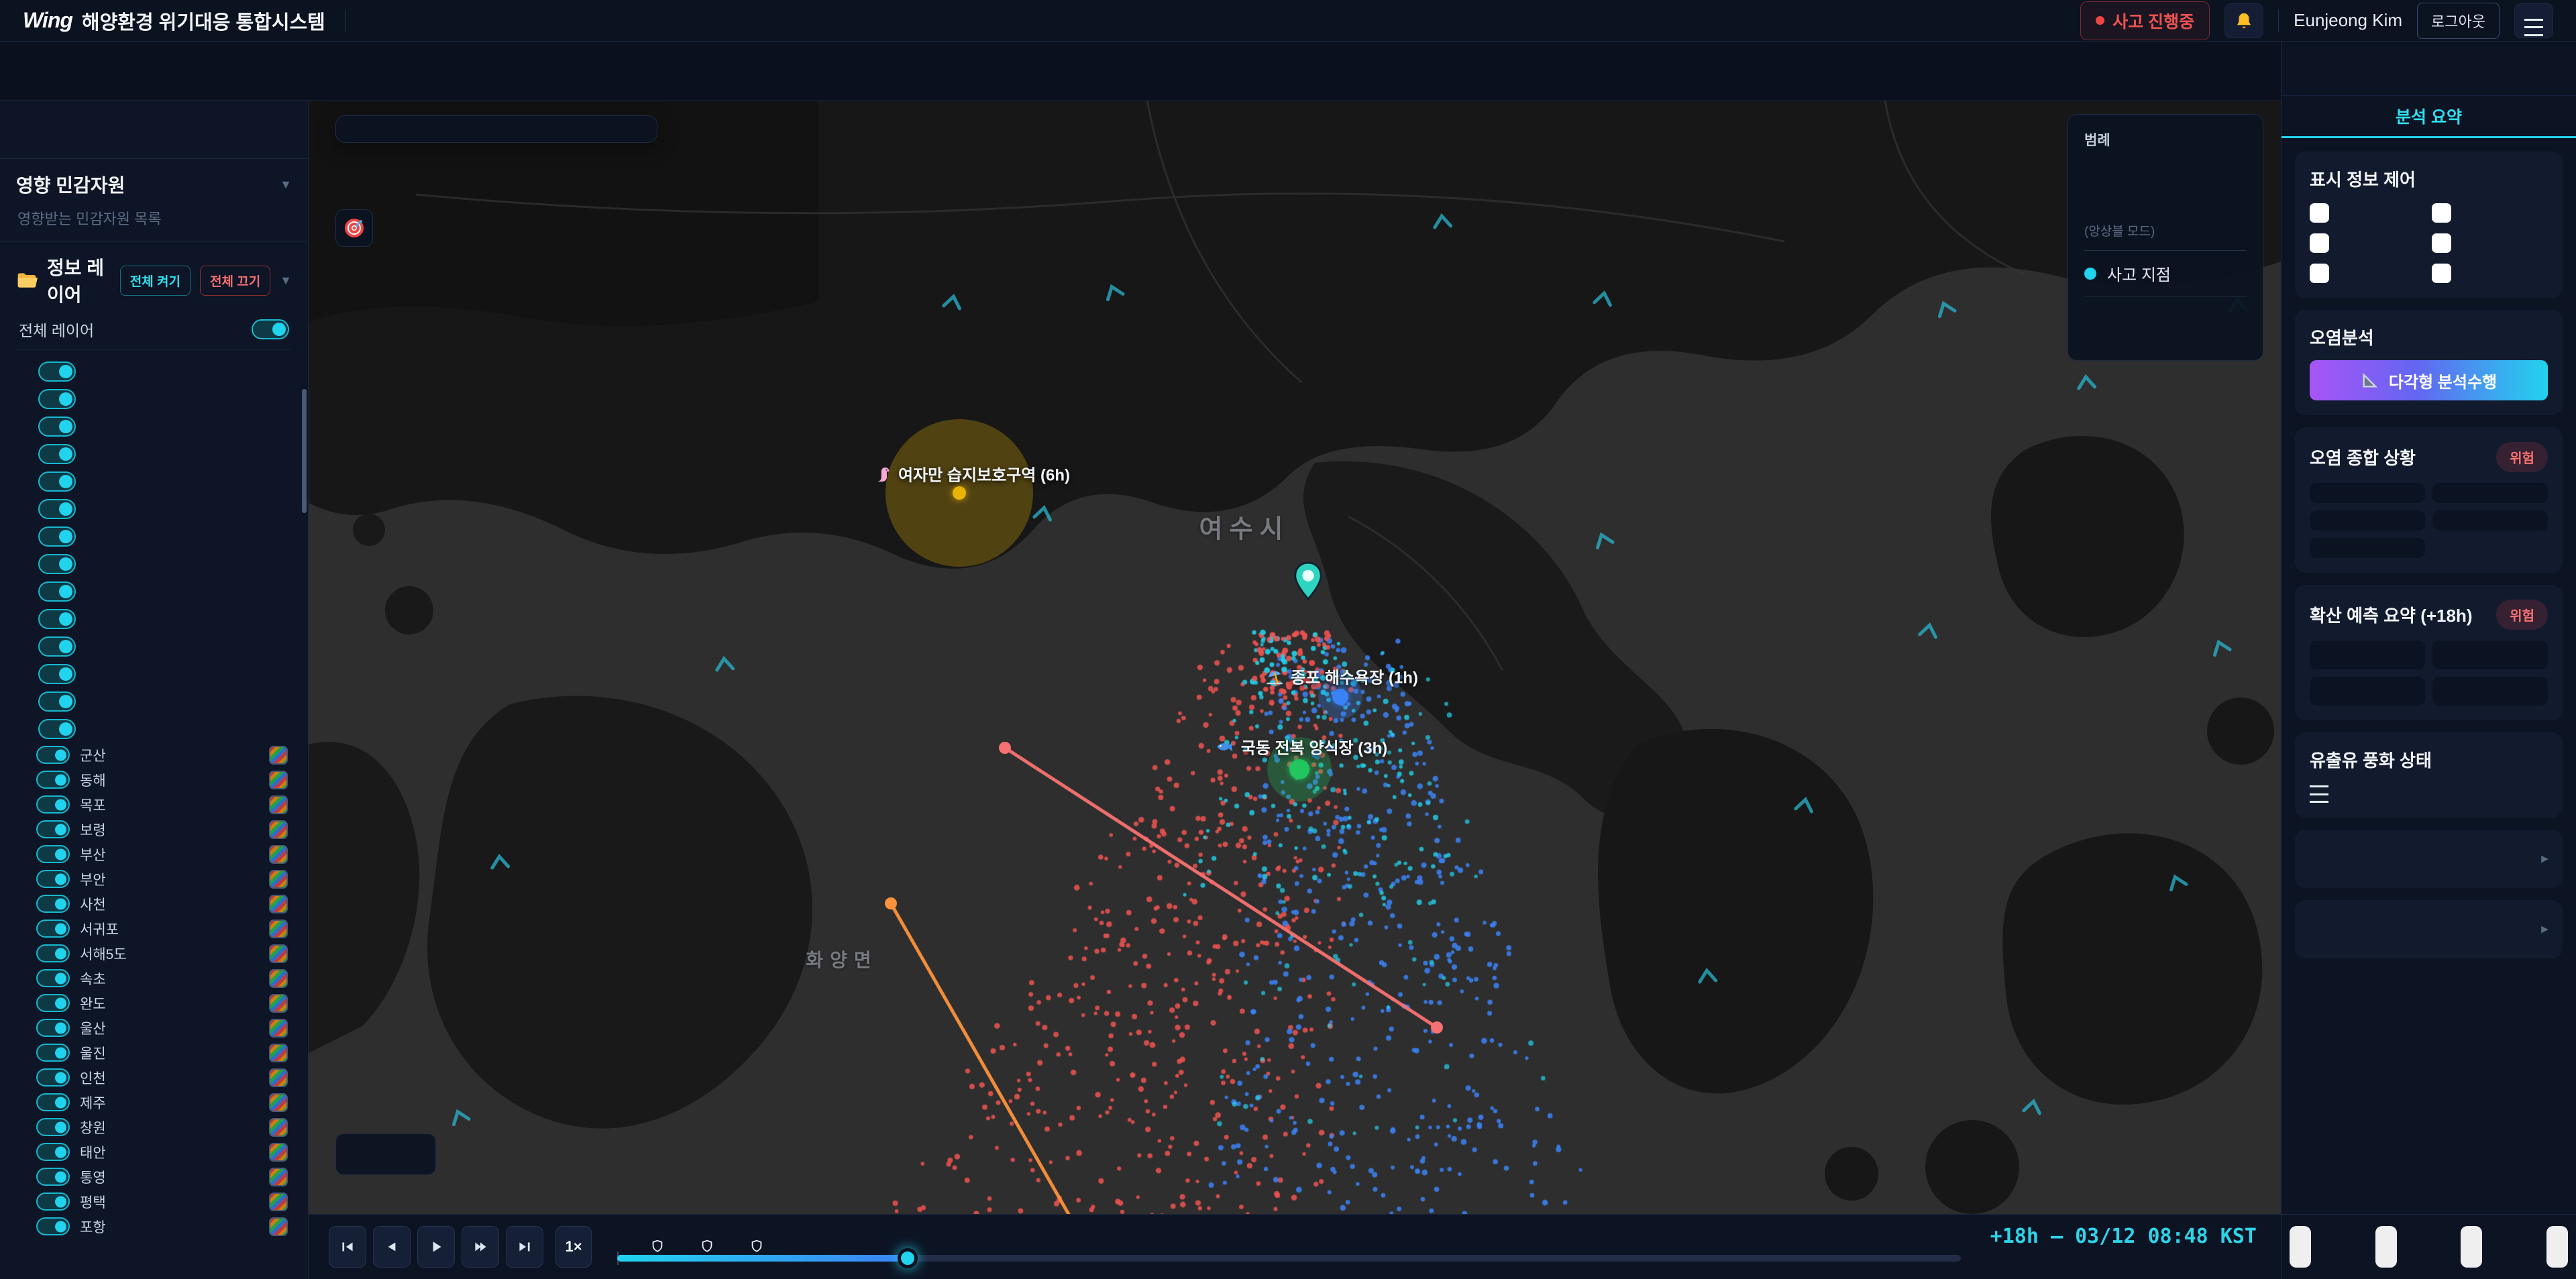  I want to click on fast-forward-button, so click(480, 1247).